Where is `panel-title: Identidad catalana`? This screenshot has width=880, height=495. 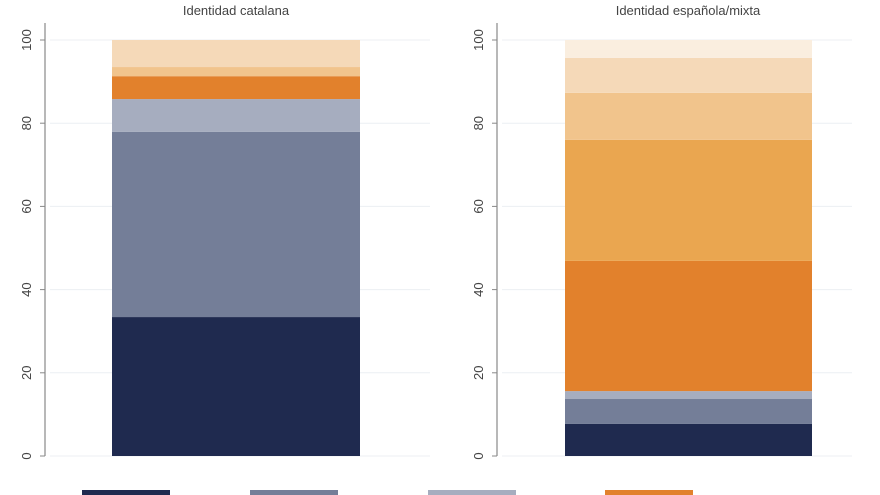 panel-title: Identidad catalana is located at coordinates (236, 10).